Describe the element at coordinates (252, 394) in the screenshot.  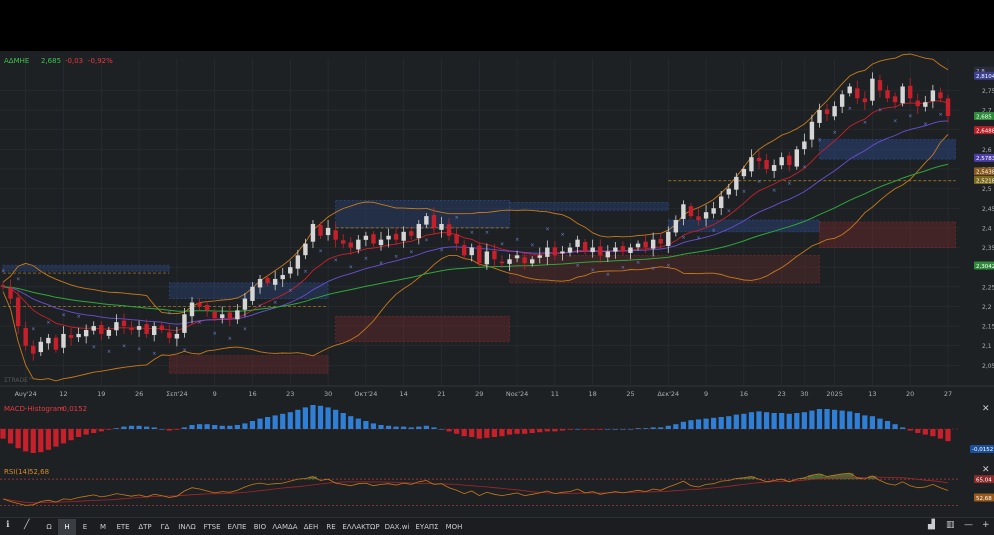
I see `x-tick-label: 16` at that location.